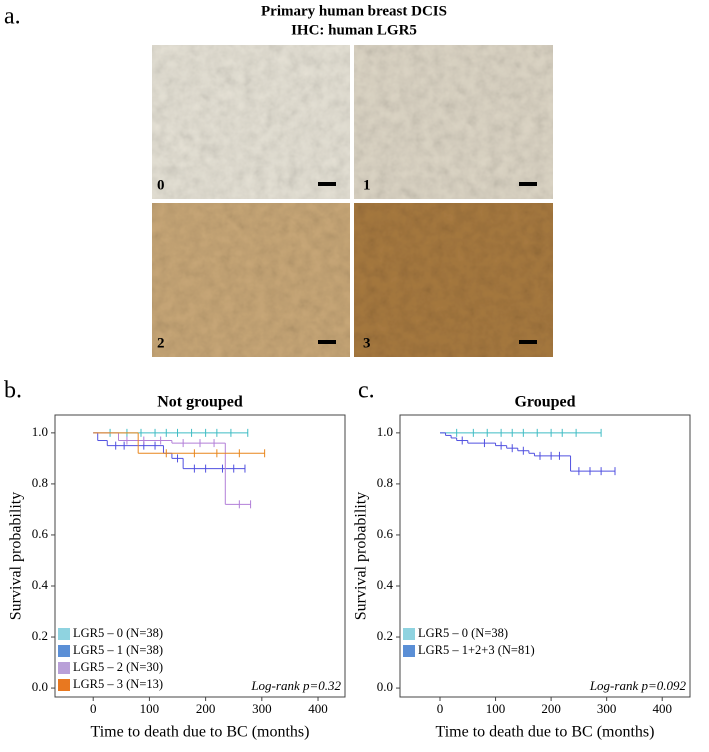 The image size is (709, 752). What do you see at coordinates (367, 185) in the screenshot?
I see `image-label: 1` at bounding box center [367, 185].